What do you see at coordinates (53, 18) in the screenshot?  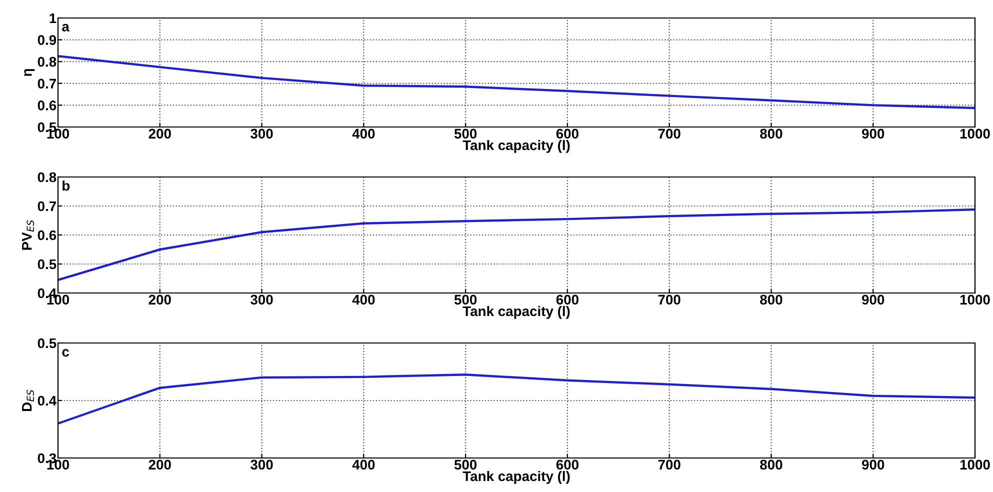 I see `y-tick-label: 1` at bounding box center [53, 18].